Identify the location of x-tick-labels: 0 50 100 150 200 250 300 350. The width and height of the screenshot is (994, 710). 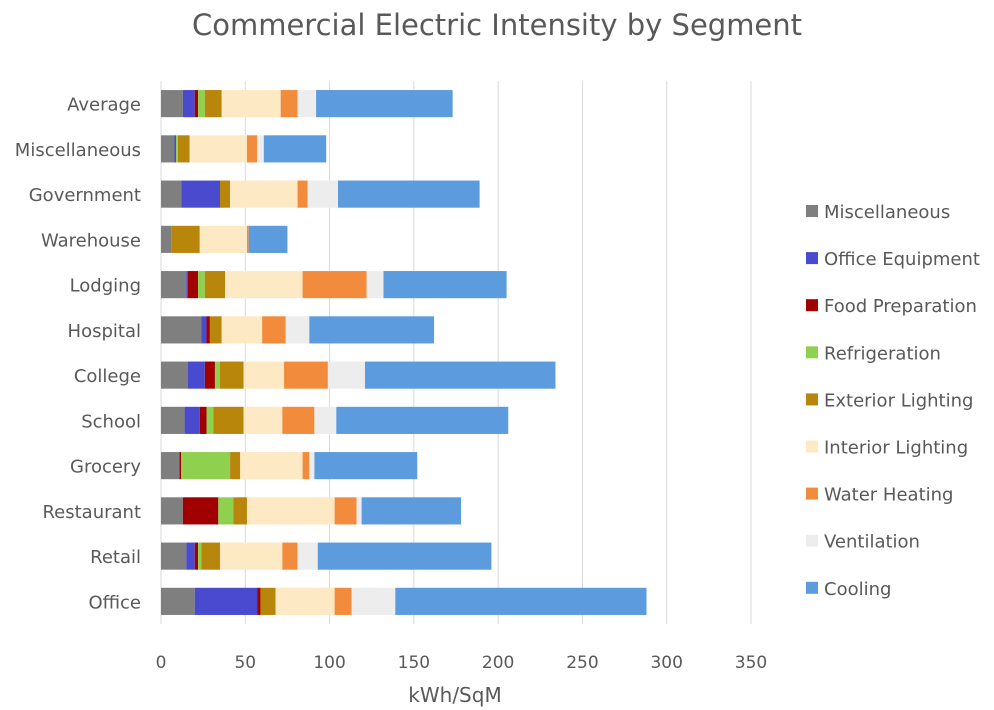
(462, 663).